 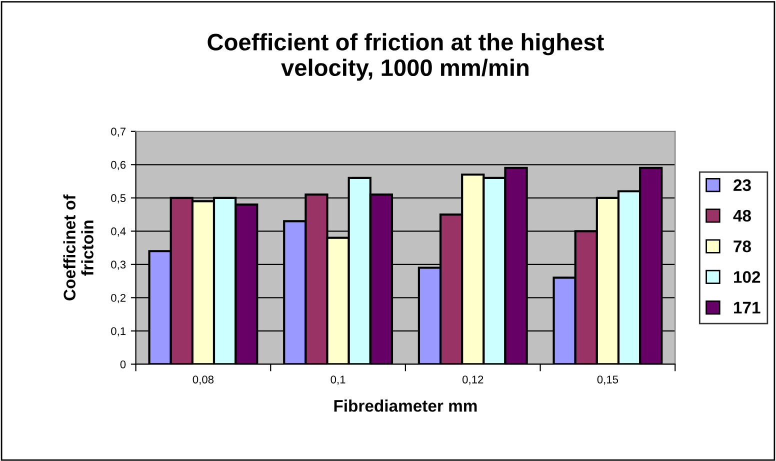 I want to click on y-tick-label: 0,4, so click(x=118, y=232).